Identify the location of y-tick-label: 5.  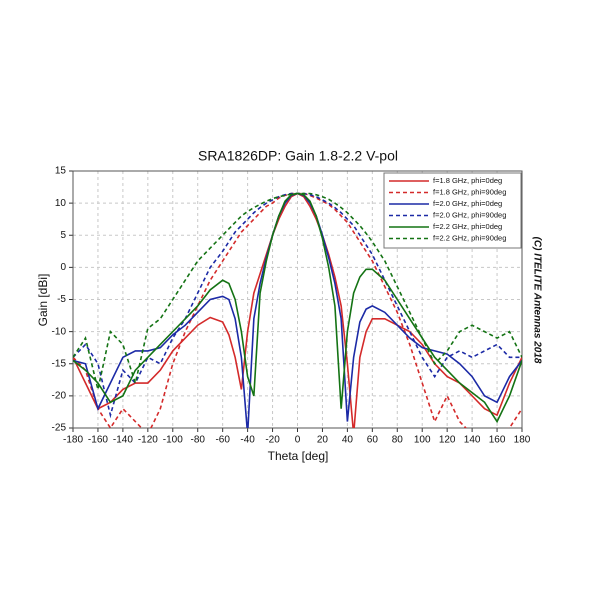
(63, 235).